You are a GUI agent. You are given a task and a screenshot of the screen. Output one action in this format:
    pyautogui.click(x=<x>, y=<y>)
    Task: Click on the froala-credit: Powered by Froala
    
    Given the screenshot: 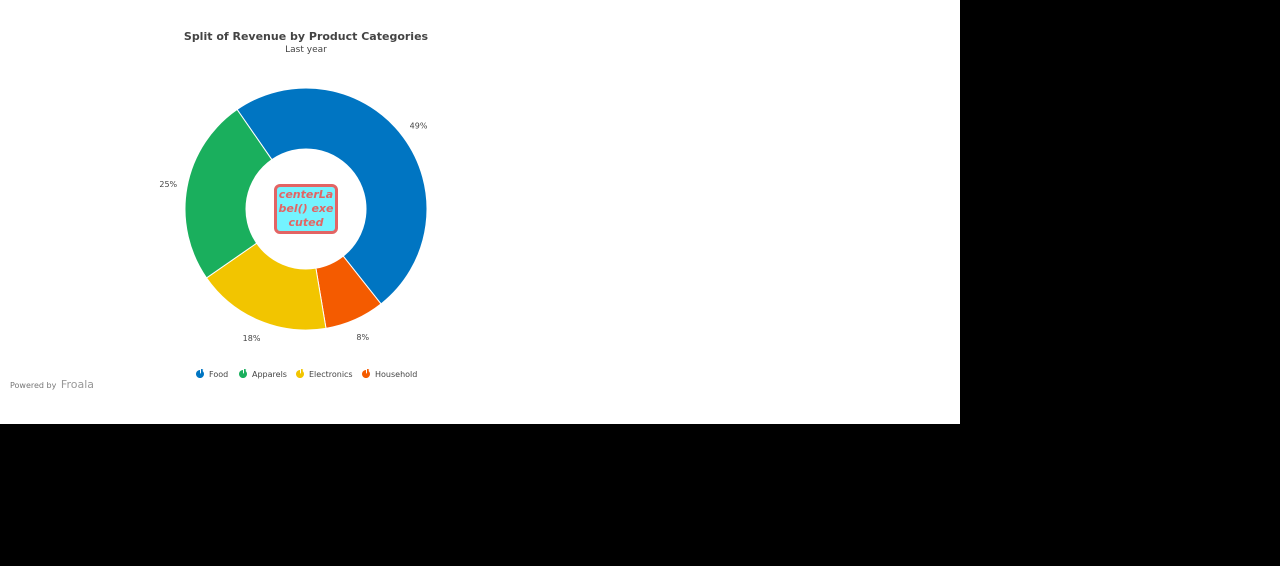 What is the action you would take?
    pyautogui.click(x=52, y=384)
    